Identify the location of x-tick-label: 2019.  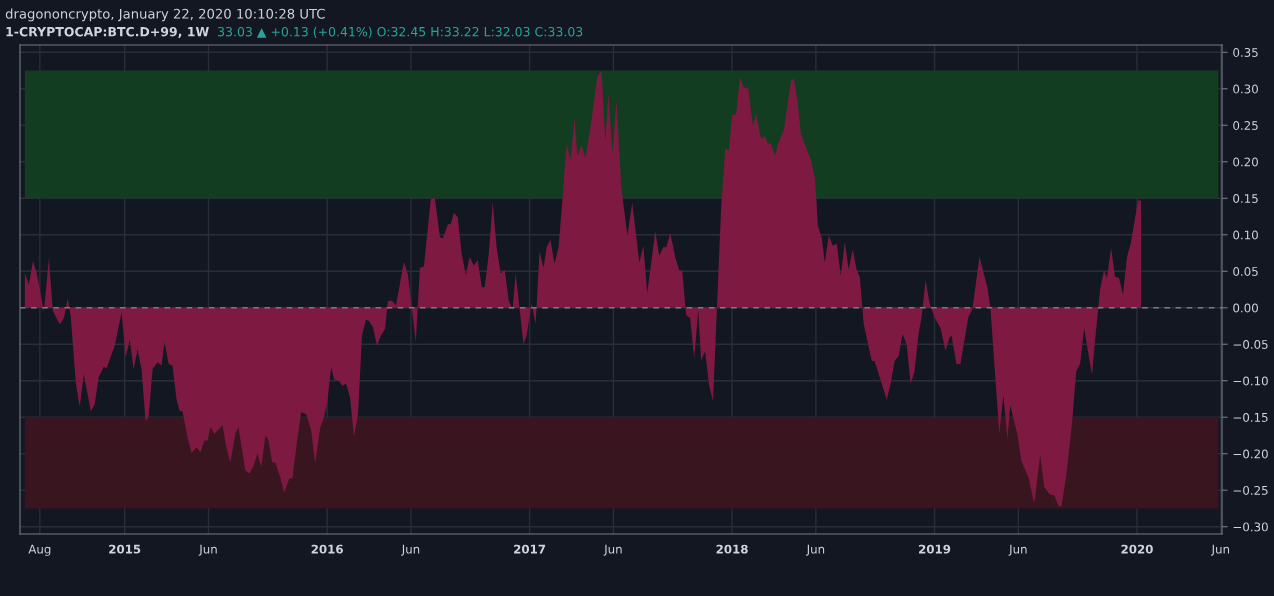
(935, 549).